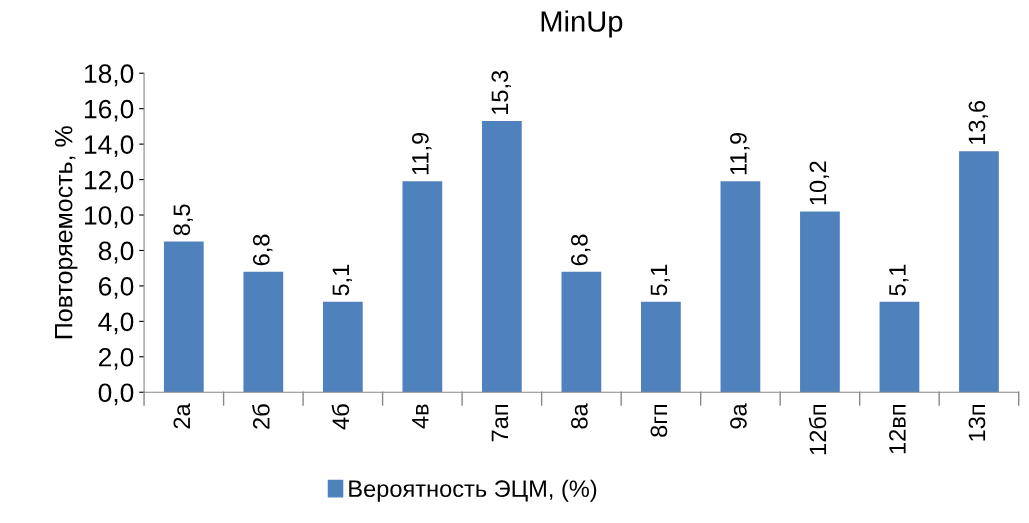  Describe the element at coordinates (420, 416) in the screenshot. I see `x-tick-label: 4в` at that location.